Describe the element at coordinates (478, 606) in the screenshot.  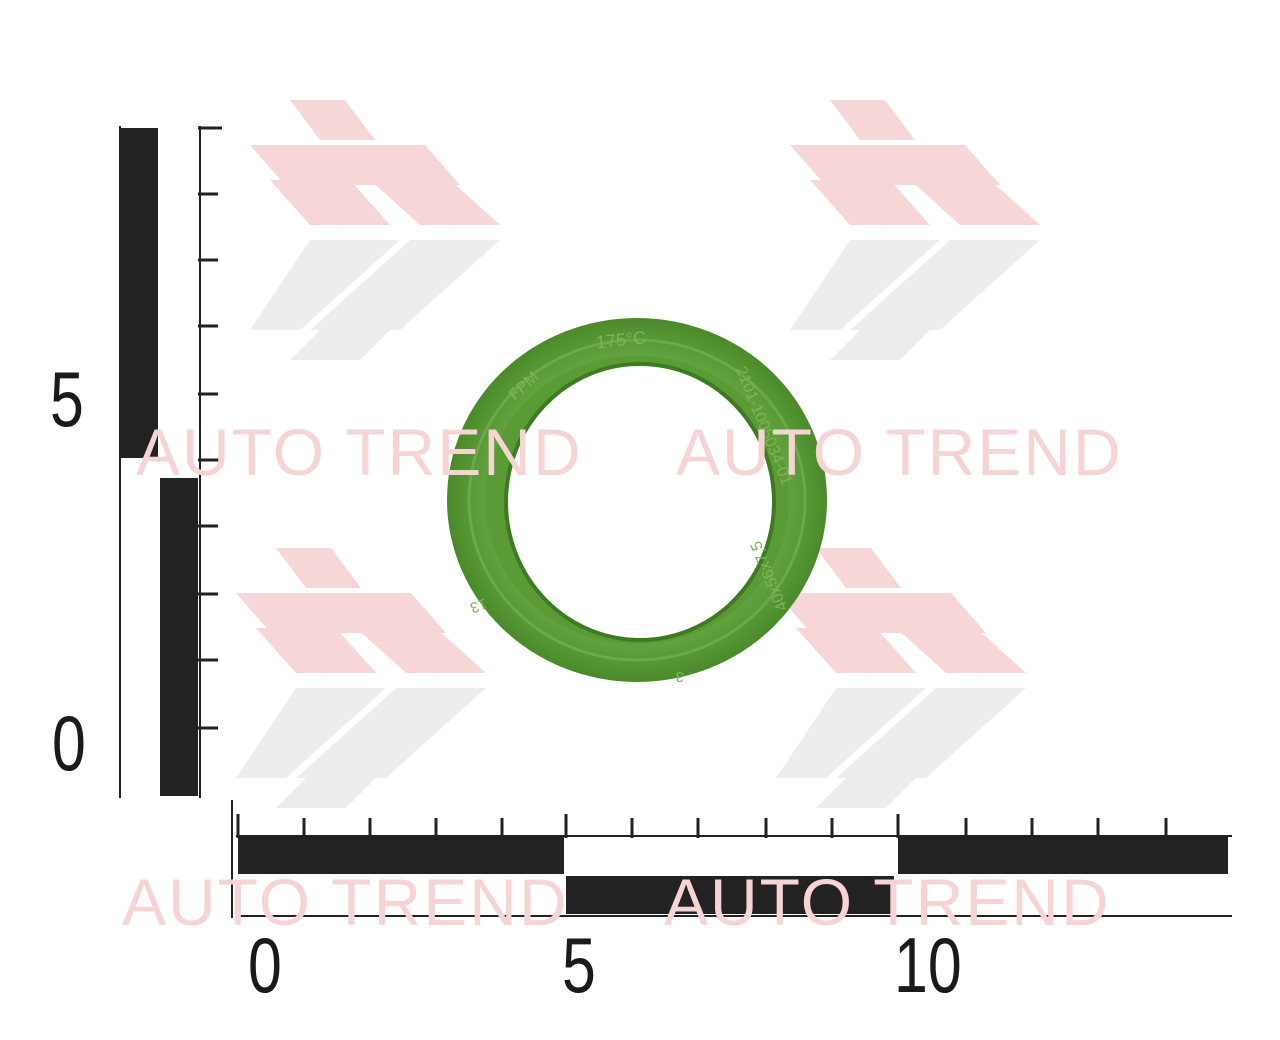
I see `seal-marking-code: 13` at that location.